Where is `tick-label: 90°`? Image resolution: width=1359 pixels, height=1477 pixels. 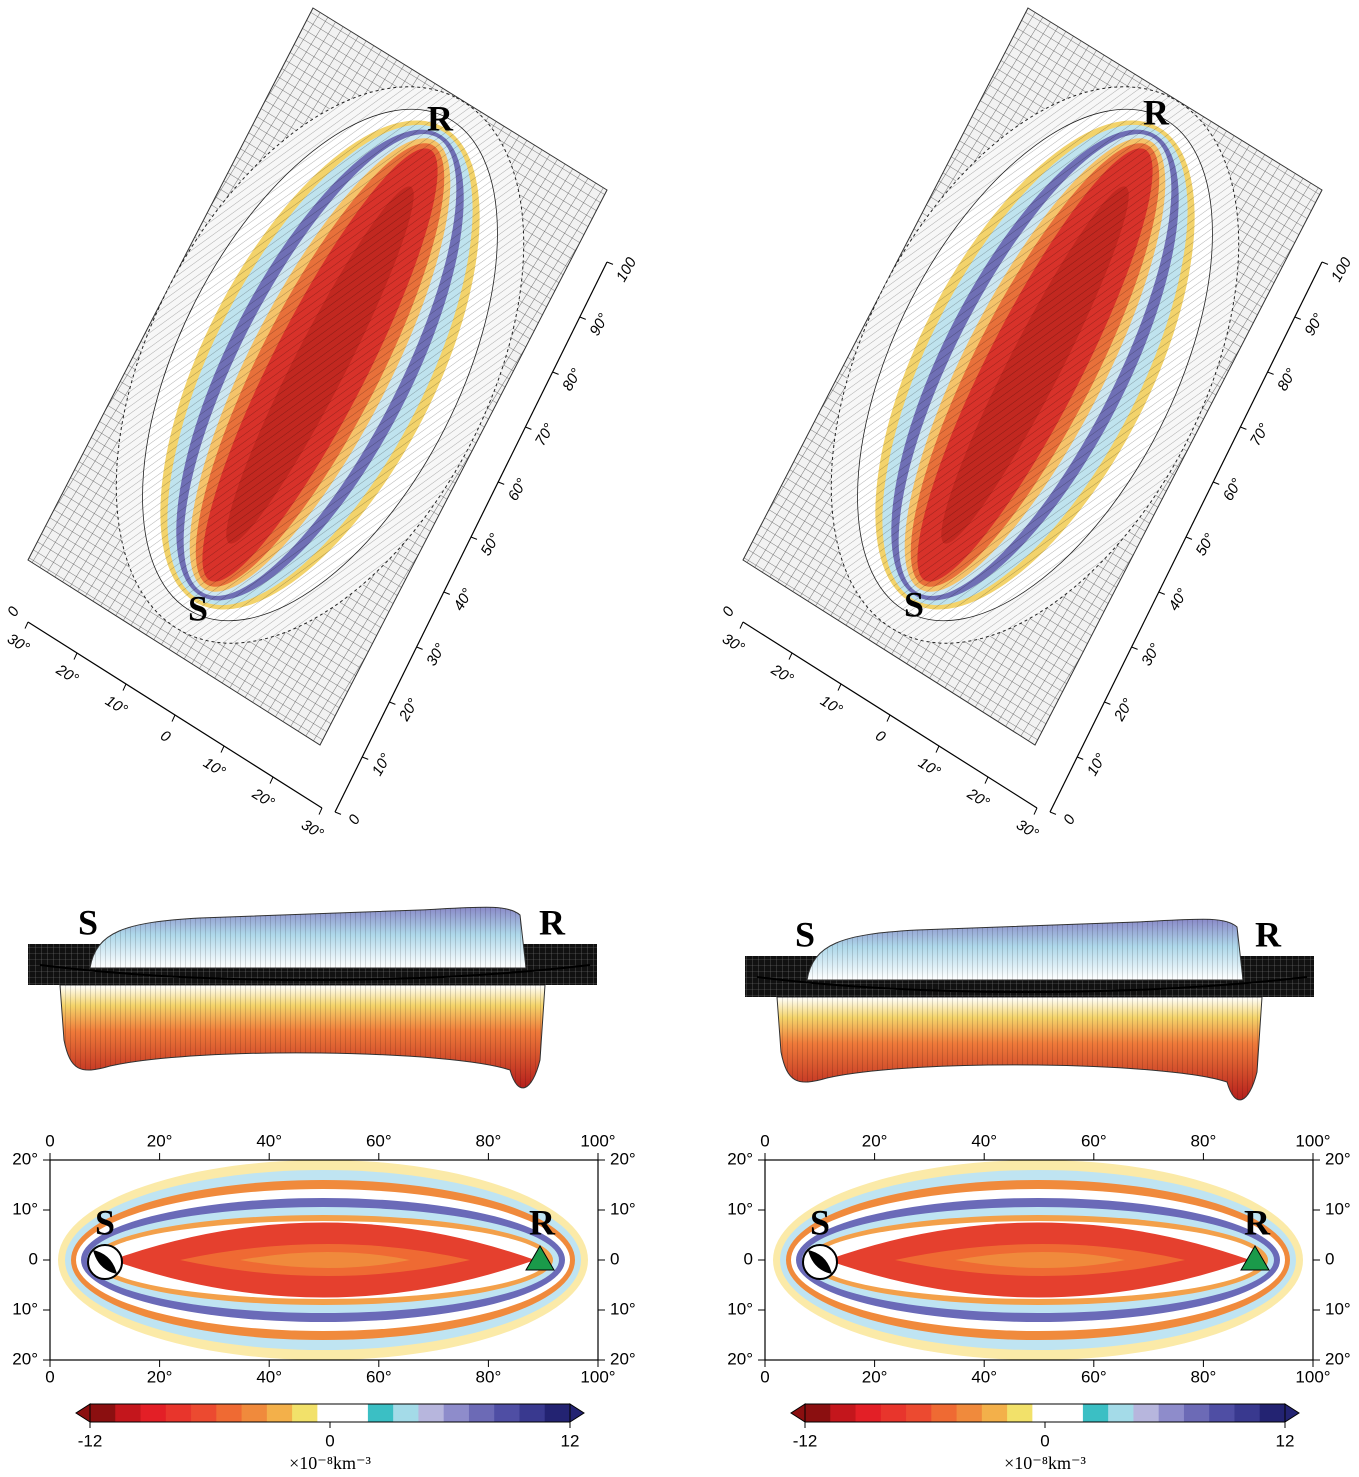 tick-label: 90° is located at coordinates (599, 325).